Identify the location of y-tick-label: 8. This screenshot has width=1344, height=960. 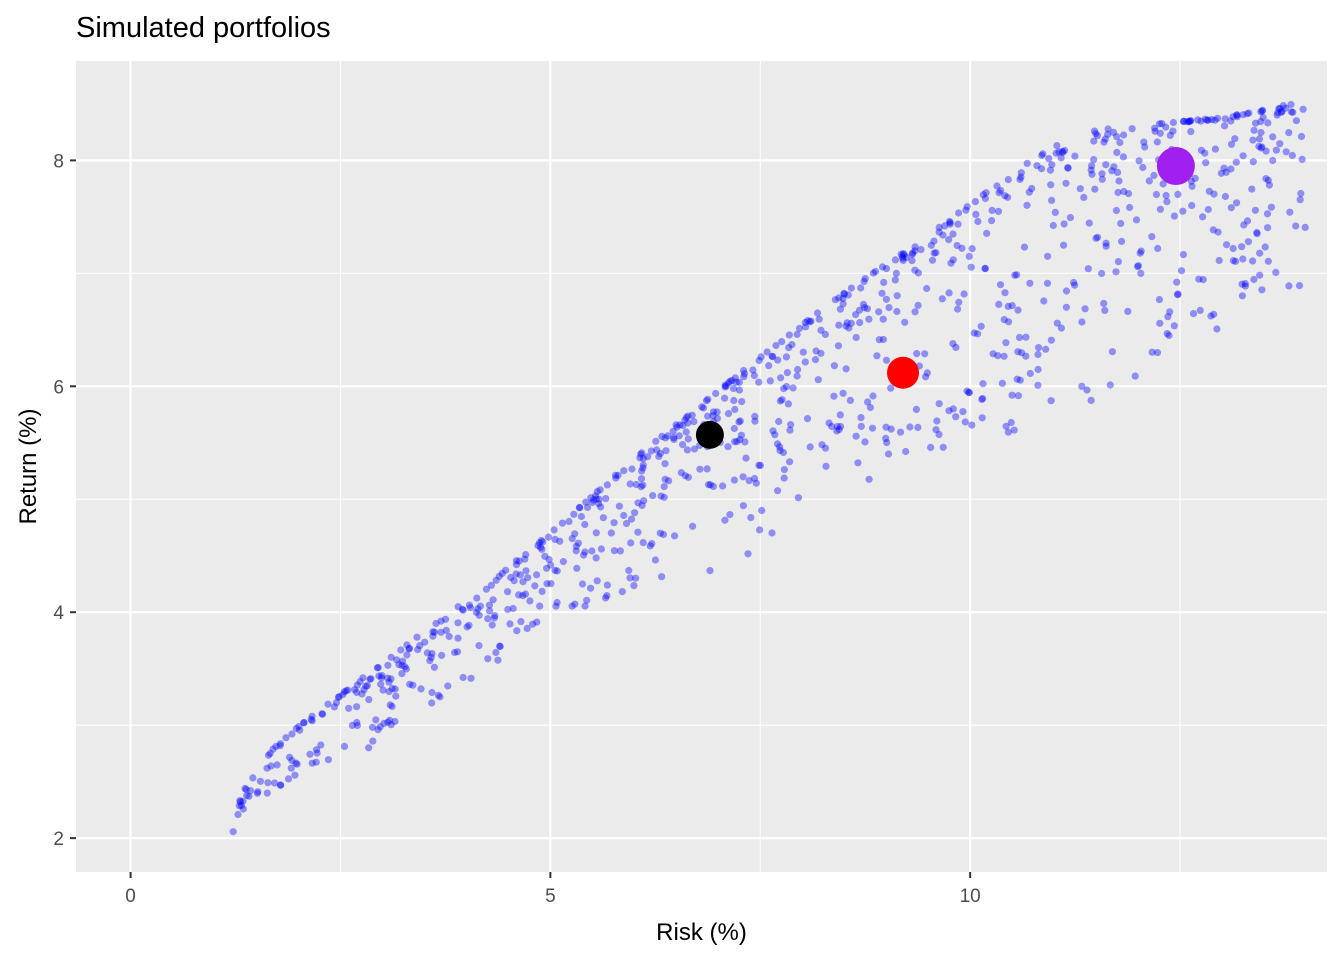
(58, 161).